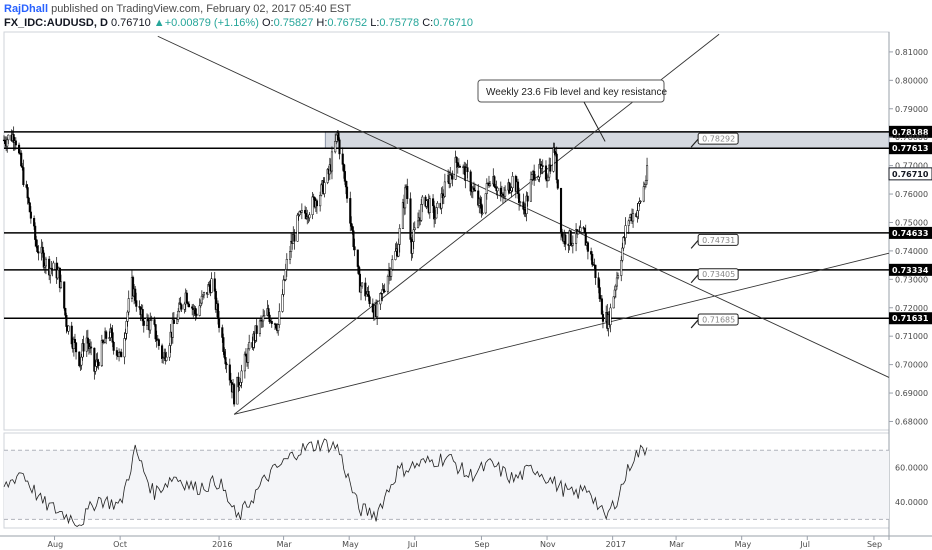 The height and width of the screenshot is (550, 932). I want to click on y-tick-label: 0.79000, so click(911, 109).